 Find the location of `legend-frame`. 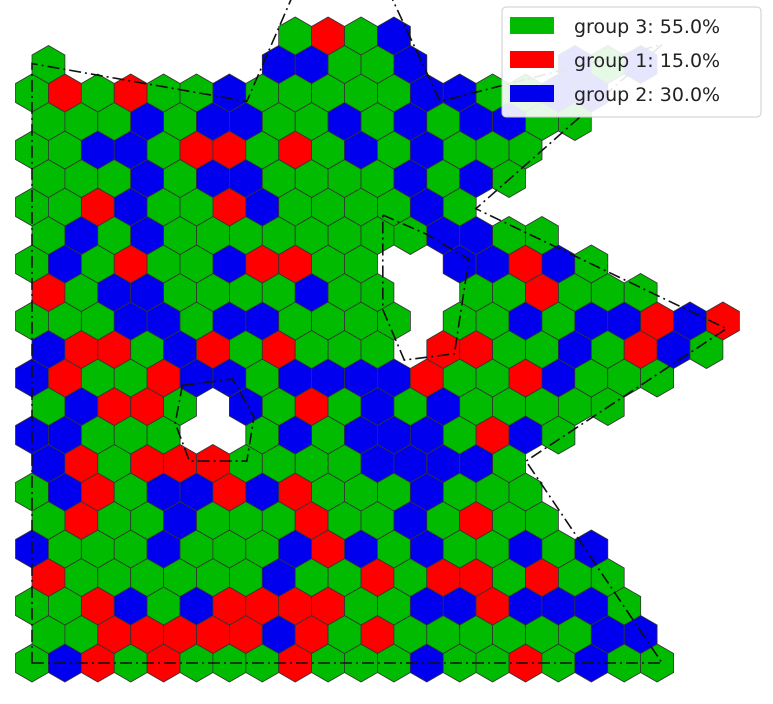

legend-frame is located at coordinates (631, 62).